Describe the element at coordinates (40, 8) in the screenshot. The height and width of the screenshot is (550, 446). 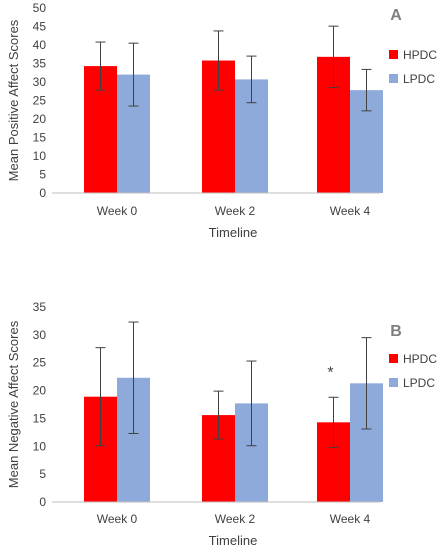
I see `y-tick-label: 50` at that location.